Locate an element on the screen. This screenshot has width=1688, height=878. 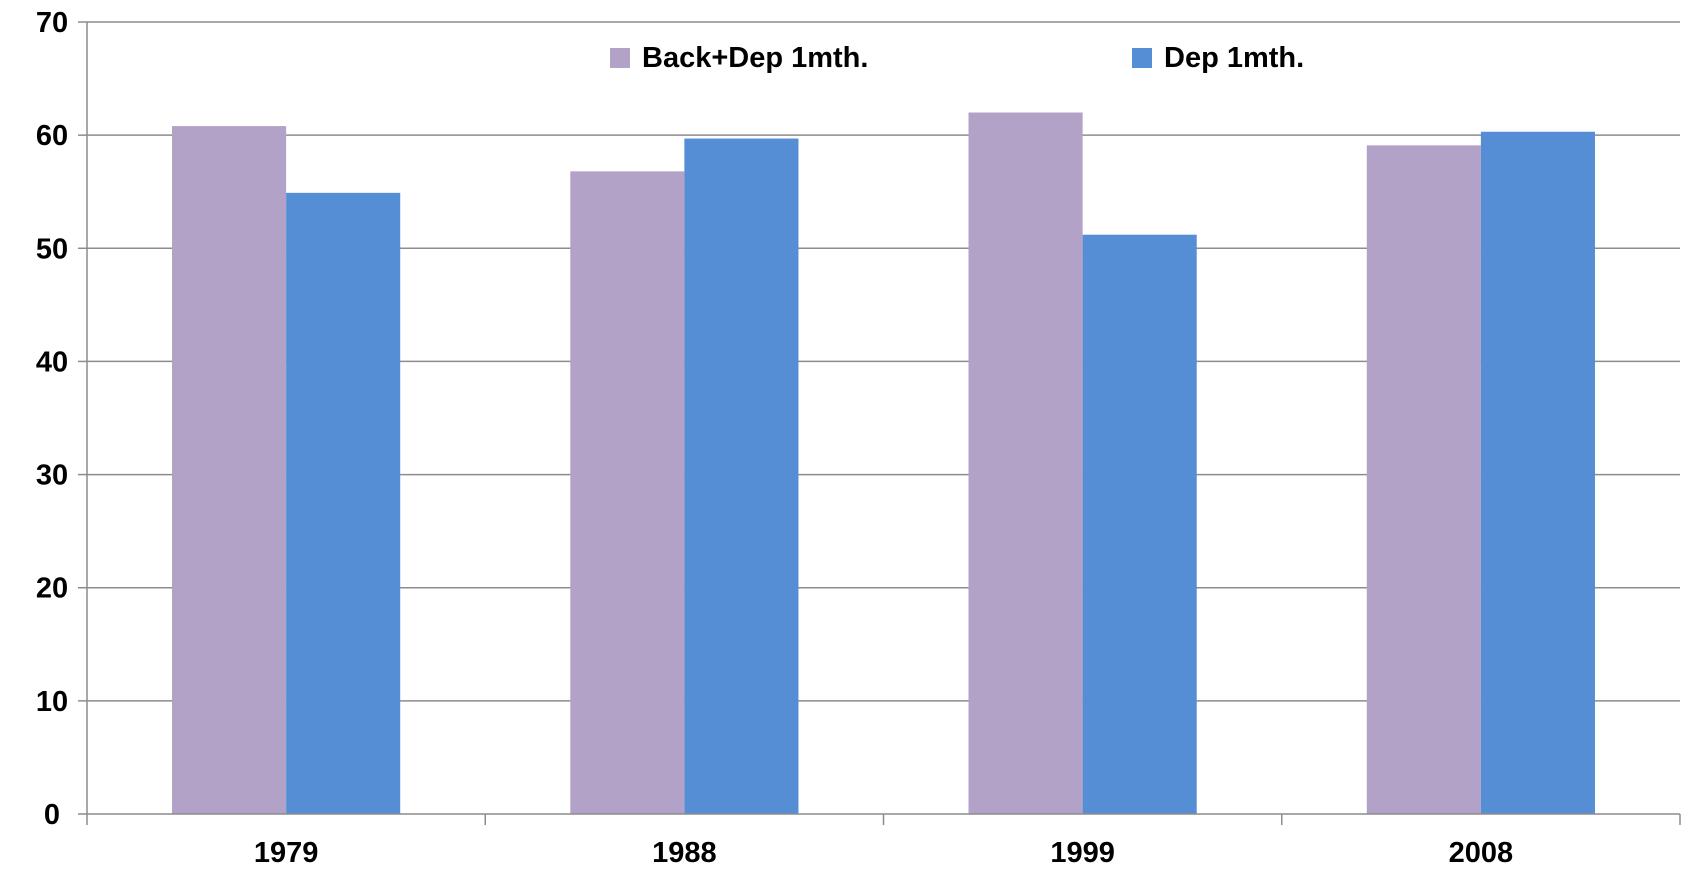
y-tick-label: 0 is located at coordinates (52, 815).